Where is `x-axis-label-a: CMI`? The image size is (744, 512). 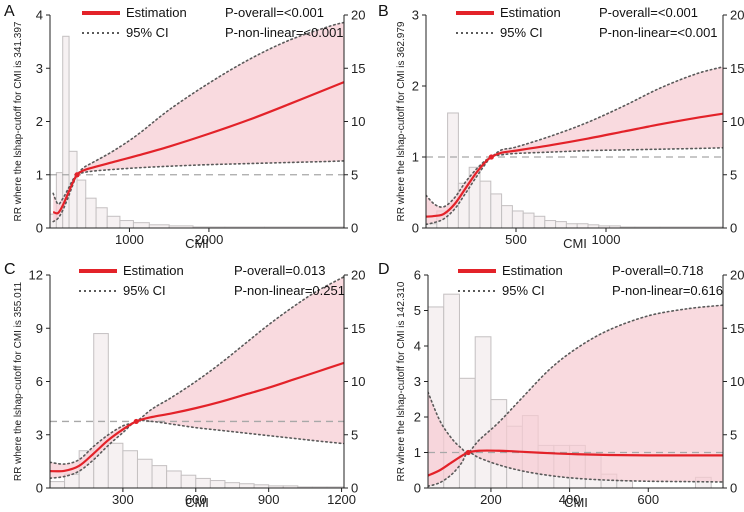
x-axis-label-a: CMI is located at coordinates (197, 243).